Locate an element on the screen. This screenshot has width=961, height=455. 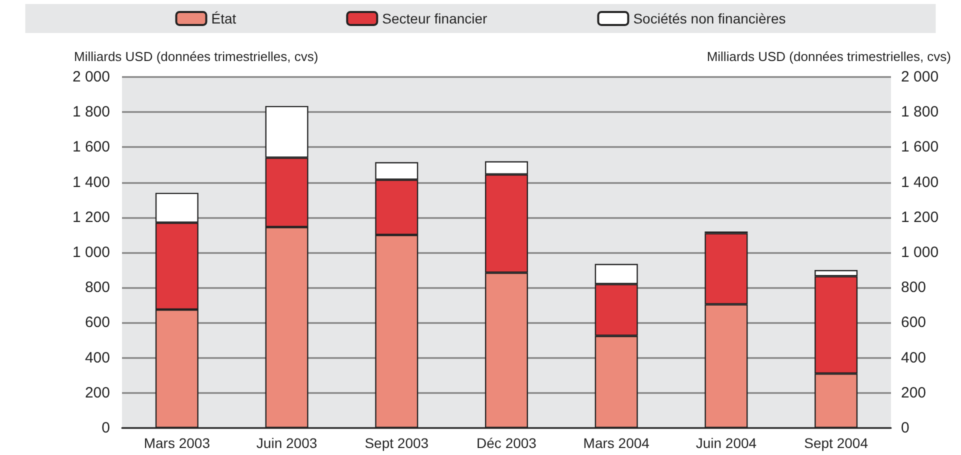
legend-label: Secteur financier is located at coordinates (435, 18).